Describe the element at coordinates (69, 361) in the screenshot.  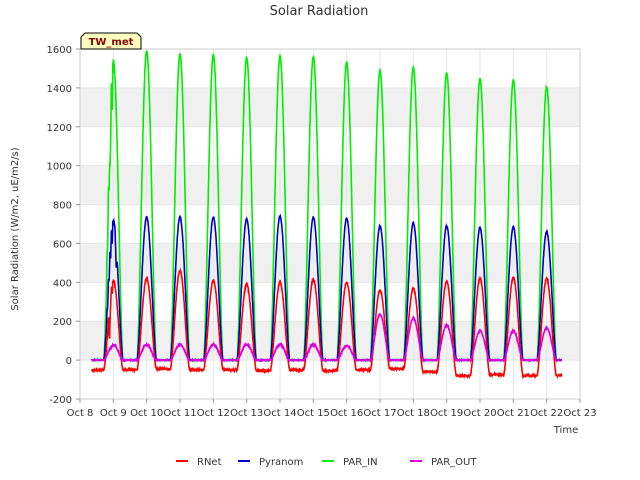
I see `y-tick-label: 0` at that location.